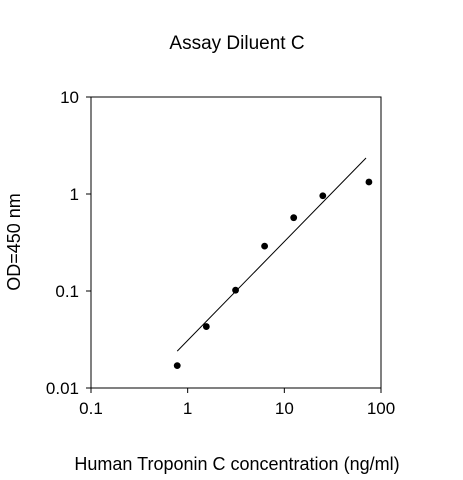 This screenshot has height=480, width=463. I want to click on x-tick-label: 1, so click(187, 408).